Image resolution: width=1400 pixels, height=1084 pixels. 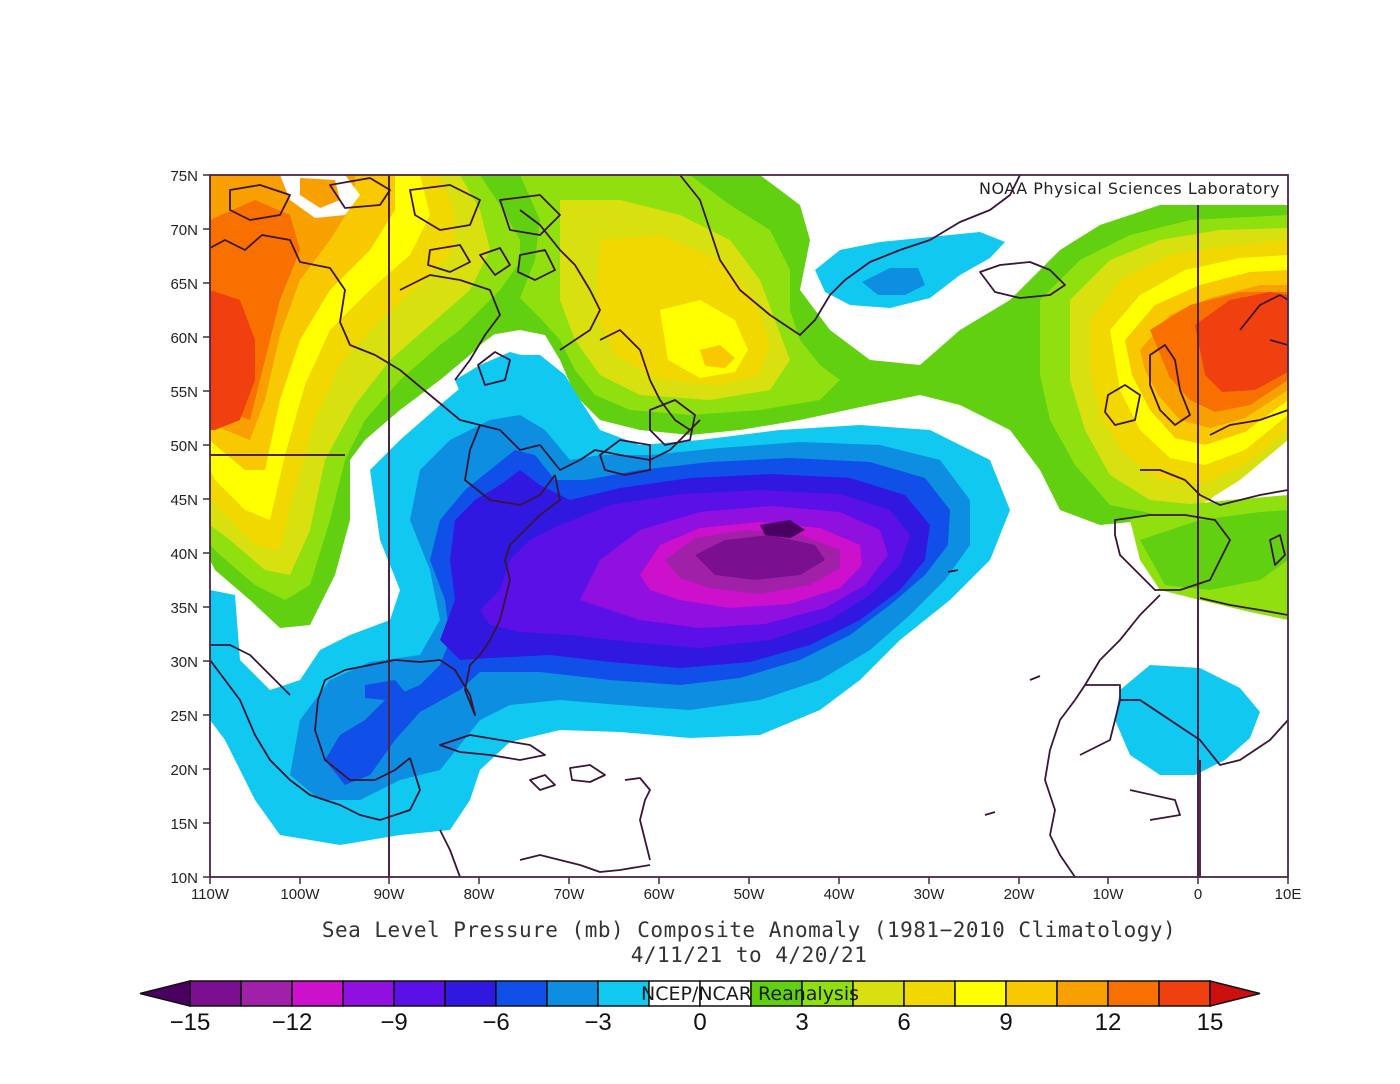 I want to click on credit-label: NOAA Physical Sciences Laboratory, so click(x=1129, y=188).